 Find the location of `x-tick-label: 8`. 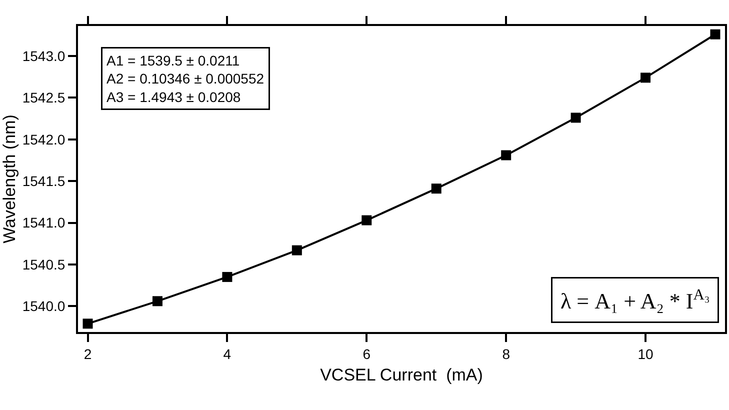

x-tick-label: 8 is located at coordinates (506, 354).